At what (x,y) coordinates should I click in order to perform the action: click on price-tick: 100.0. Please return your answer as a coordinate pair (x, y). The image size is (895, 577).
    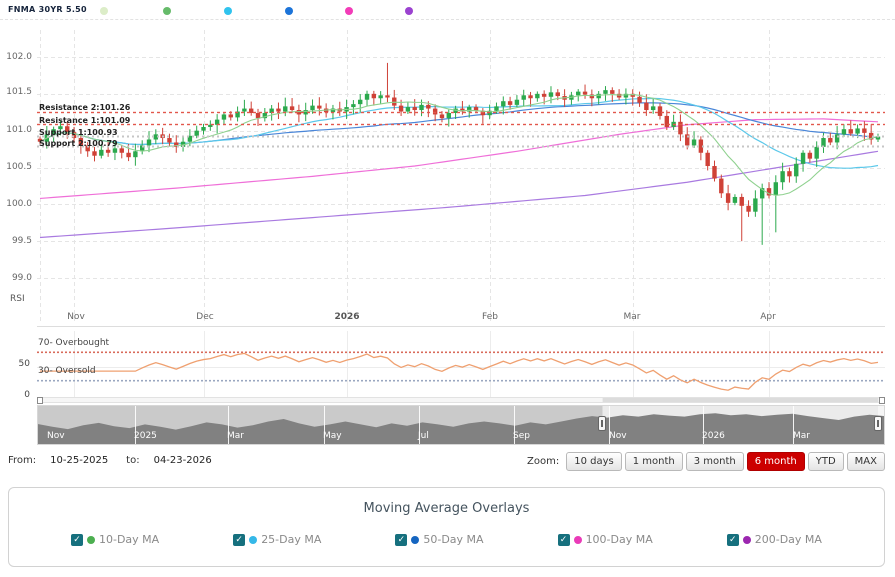
    Looking at the image, I should click on (19, 204).